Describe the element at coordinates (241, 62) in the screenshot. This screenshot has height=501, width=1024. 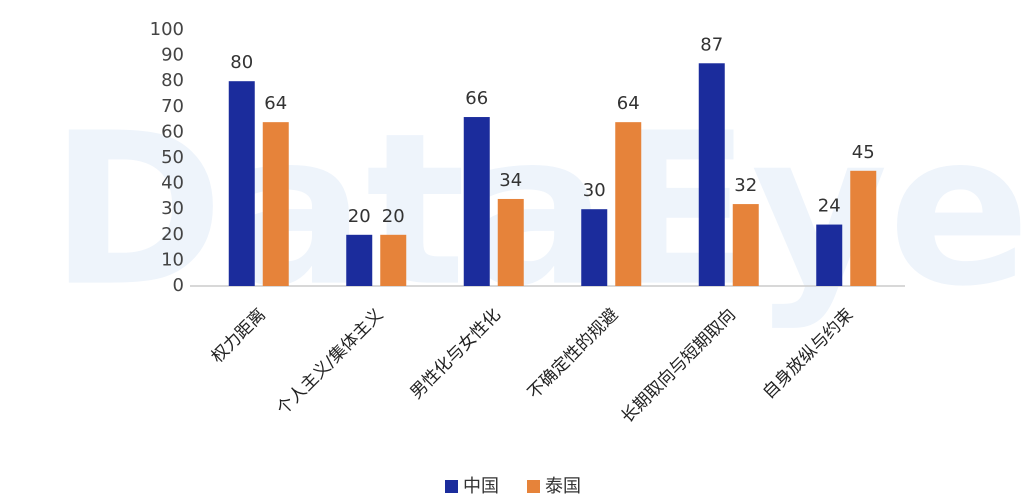
I see `value-label: 80` at that location.